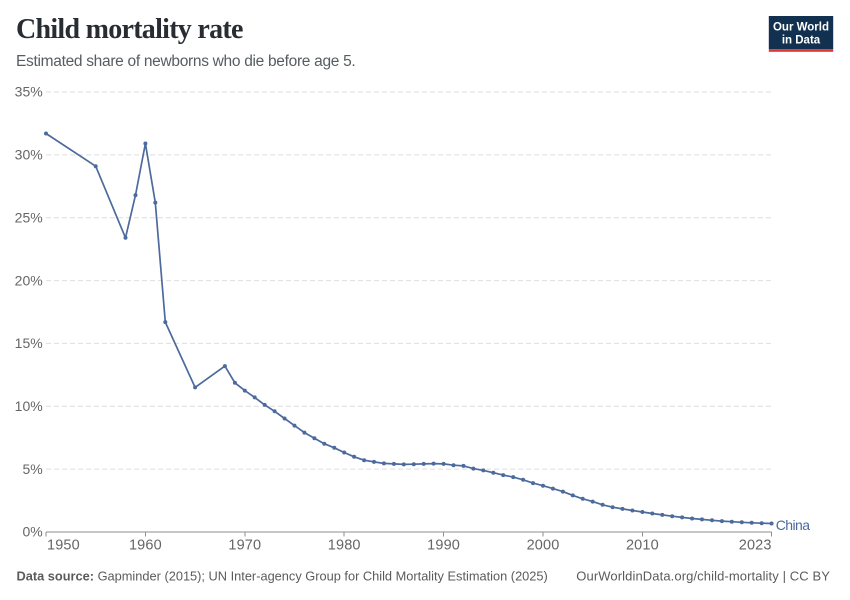 This screenshot has height=600, width=850. I want to click on svg-text: Our World, so click(801, 28).